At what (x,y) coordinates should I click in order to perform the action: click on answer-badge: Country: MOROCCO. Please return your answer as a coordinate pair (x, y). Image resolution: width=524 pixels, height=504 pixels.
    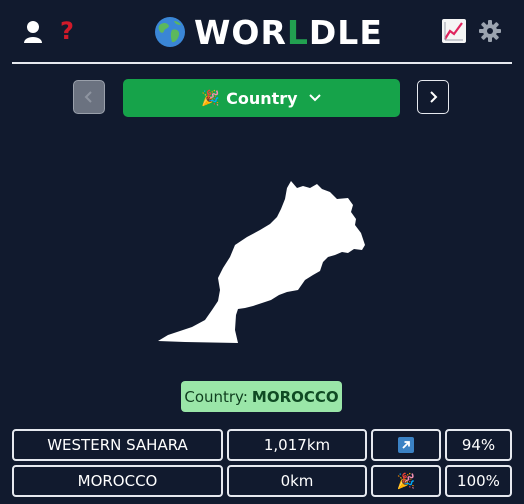
    Looking at the image, I should click on (261, 396).